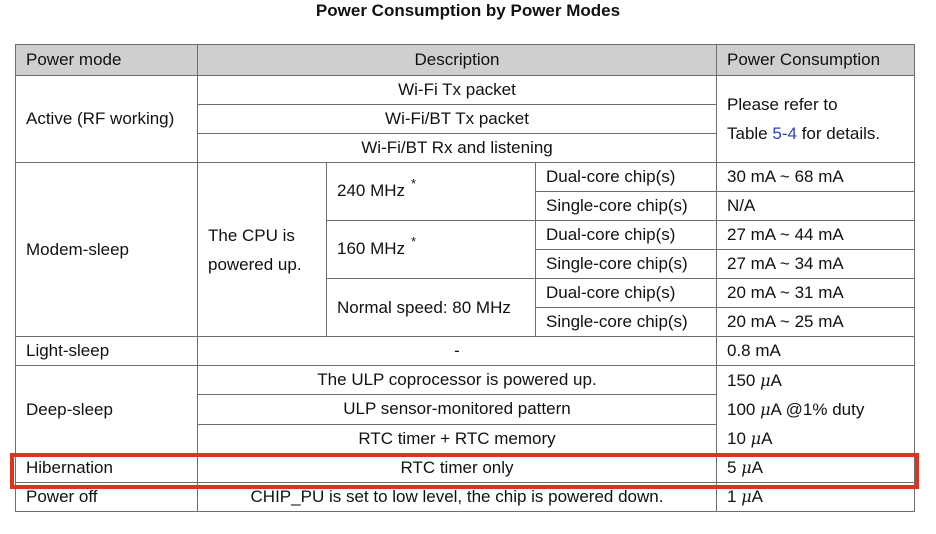  I want to click on active-consumption-table: Table, so click(747, 133).